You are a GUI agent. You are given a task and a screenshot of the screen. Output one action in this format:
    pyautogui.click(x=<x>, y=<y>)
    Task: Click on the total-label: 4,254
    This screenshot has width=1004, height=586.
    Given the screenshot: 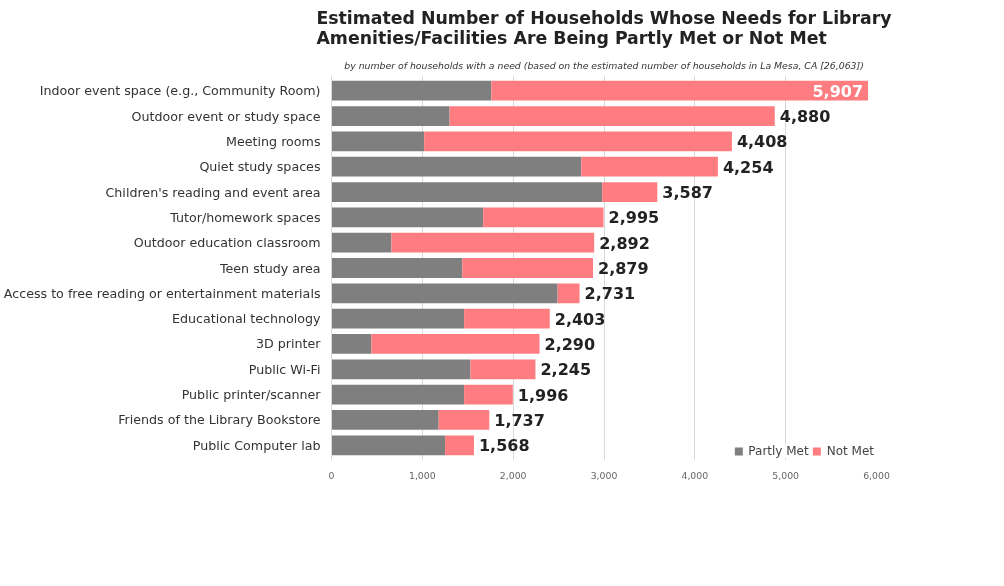 What is the action you would take?
    pyautogui.click(x=748, y=167)
    